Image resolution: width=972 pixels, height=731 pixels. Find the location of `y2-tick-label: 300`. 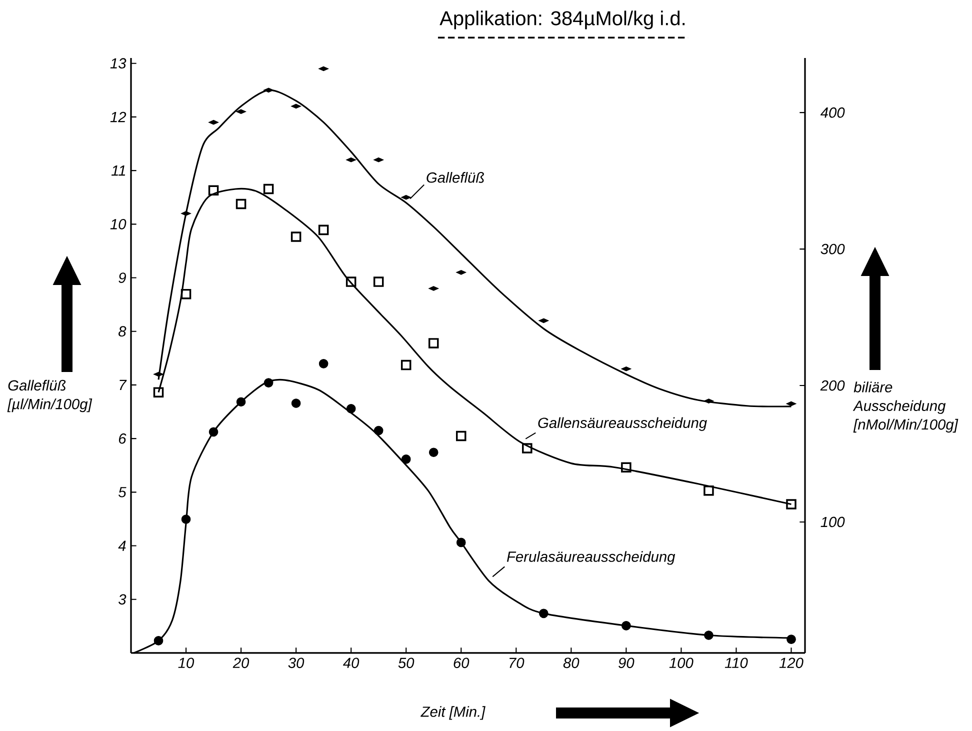

y2-tick-label: 300 is located at coordinates (832, 249).